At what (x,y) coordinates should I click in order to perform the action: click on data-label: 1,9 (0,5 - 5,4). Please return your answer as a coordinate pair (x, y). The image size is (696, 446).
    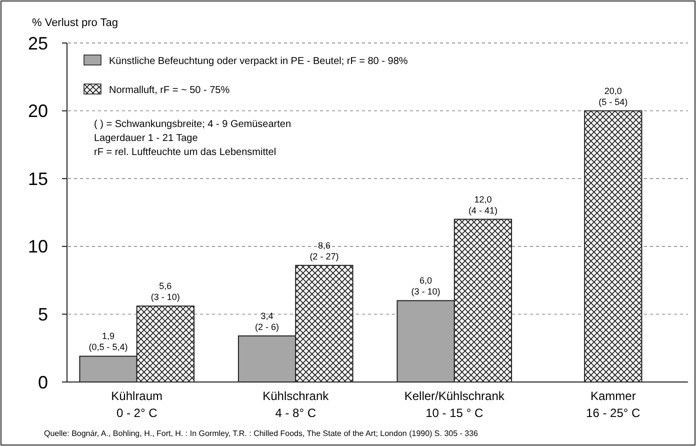
    Looking at the image, I should click on (108, 341).